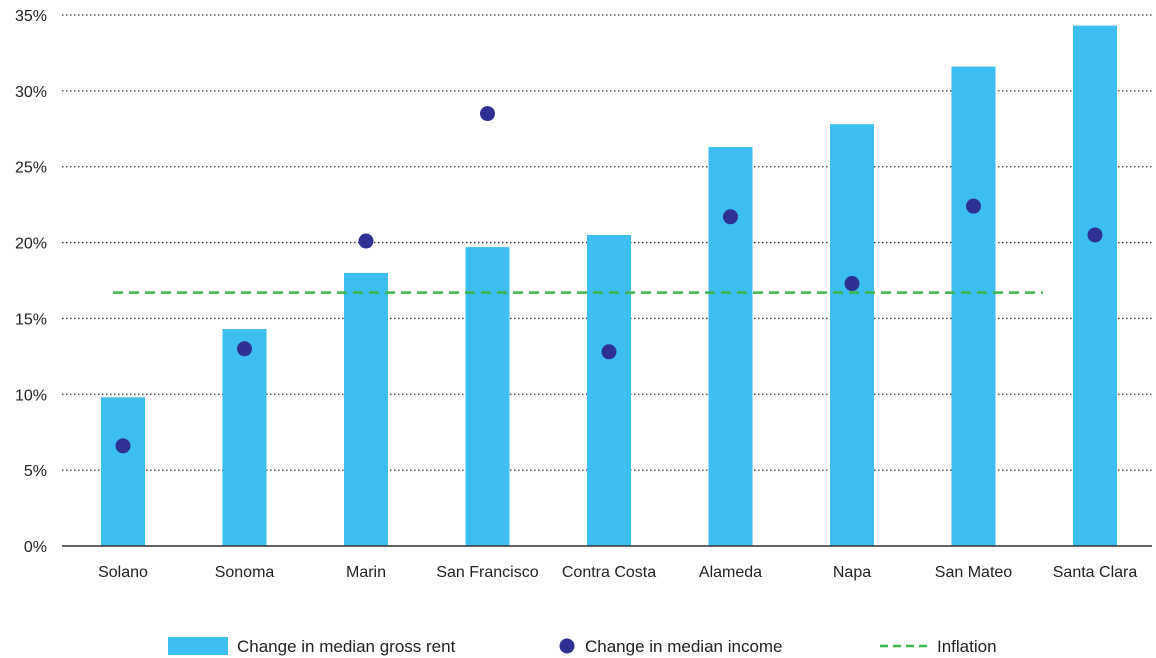 This screenshot has height=658, width=1156. What do you see at coordinates (31, 319) in the screenshot?
I see `y-tick-label: 15%` at bounding box center [31, 319].